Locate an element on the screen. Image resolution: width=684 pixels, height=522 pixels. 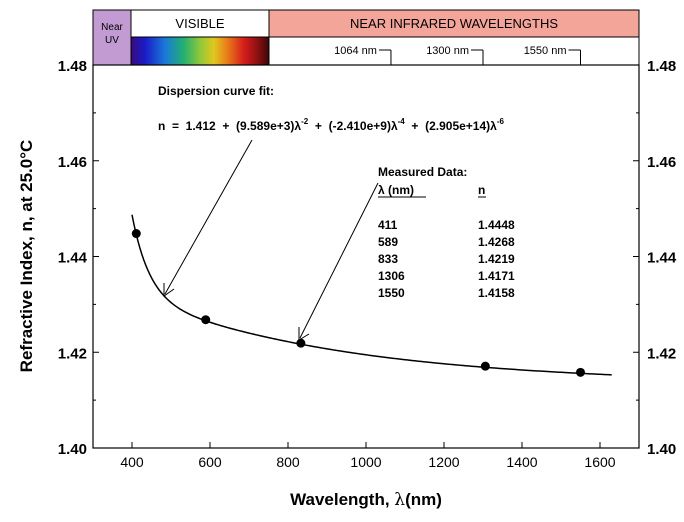
x-axis: 400 600 800 1000 1200 1400 1600 is located at coordinates (368, 456).